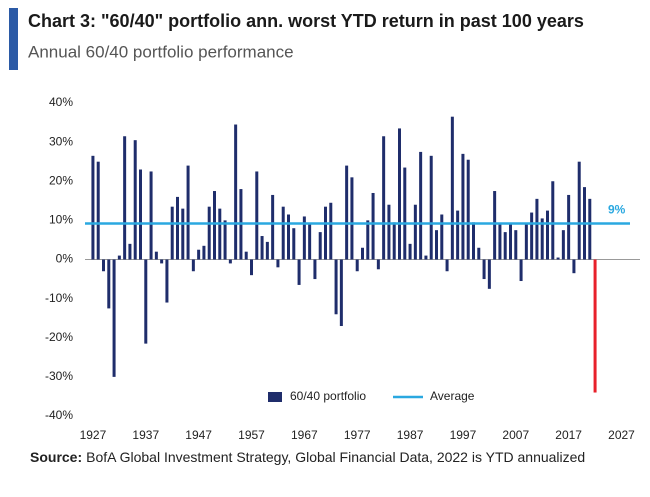 The height and width of the screenshot is (497, 650). Describe the element at coordinates (59, 376) in the screenshot. I see `y-tick-label: -30%` at that location.